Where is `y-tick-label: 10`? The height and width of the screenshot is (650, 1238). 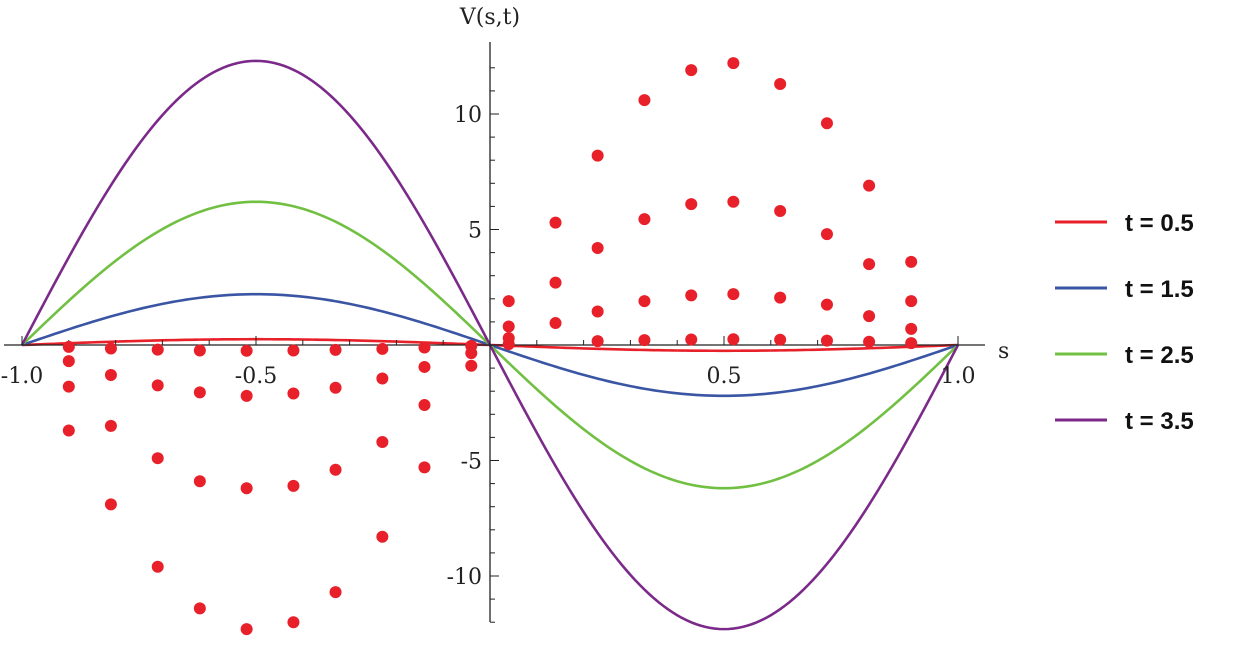 y-tick-label: 10 is located at coordinates (468, 115).